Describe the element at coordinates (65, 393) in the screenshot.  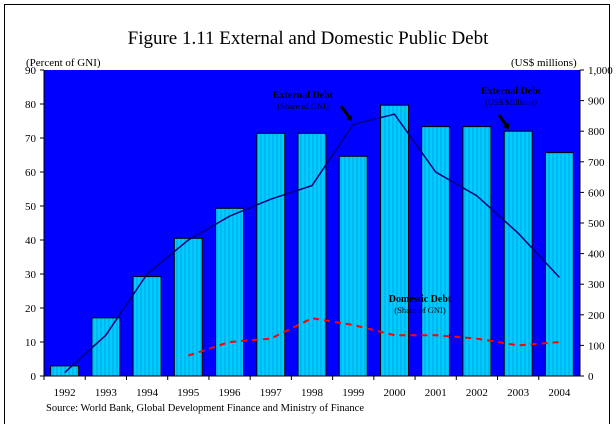
I see `x-tick-label: 1992` at that location.